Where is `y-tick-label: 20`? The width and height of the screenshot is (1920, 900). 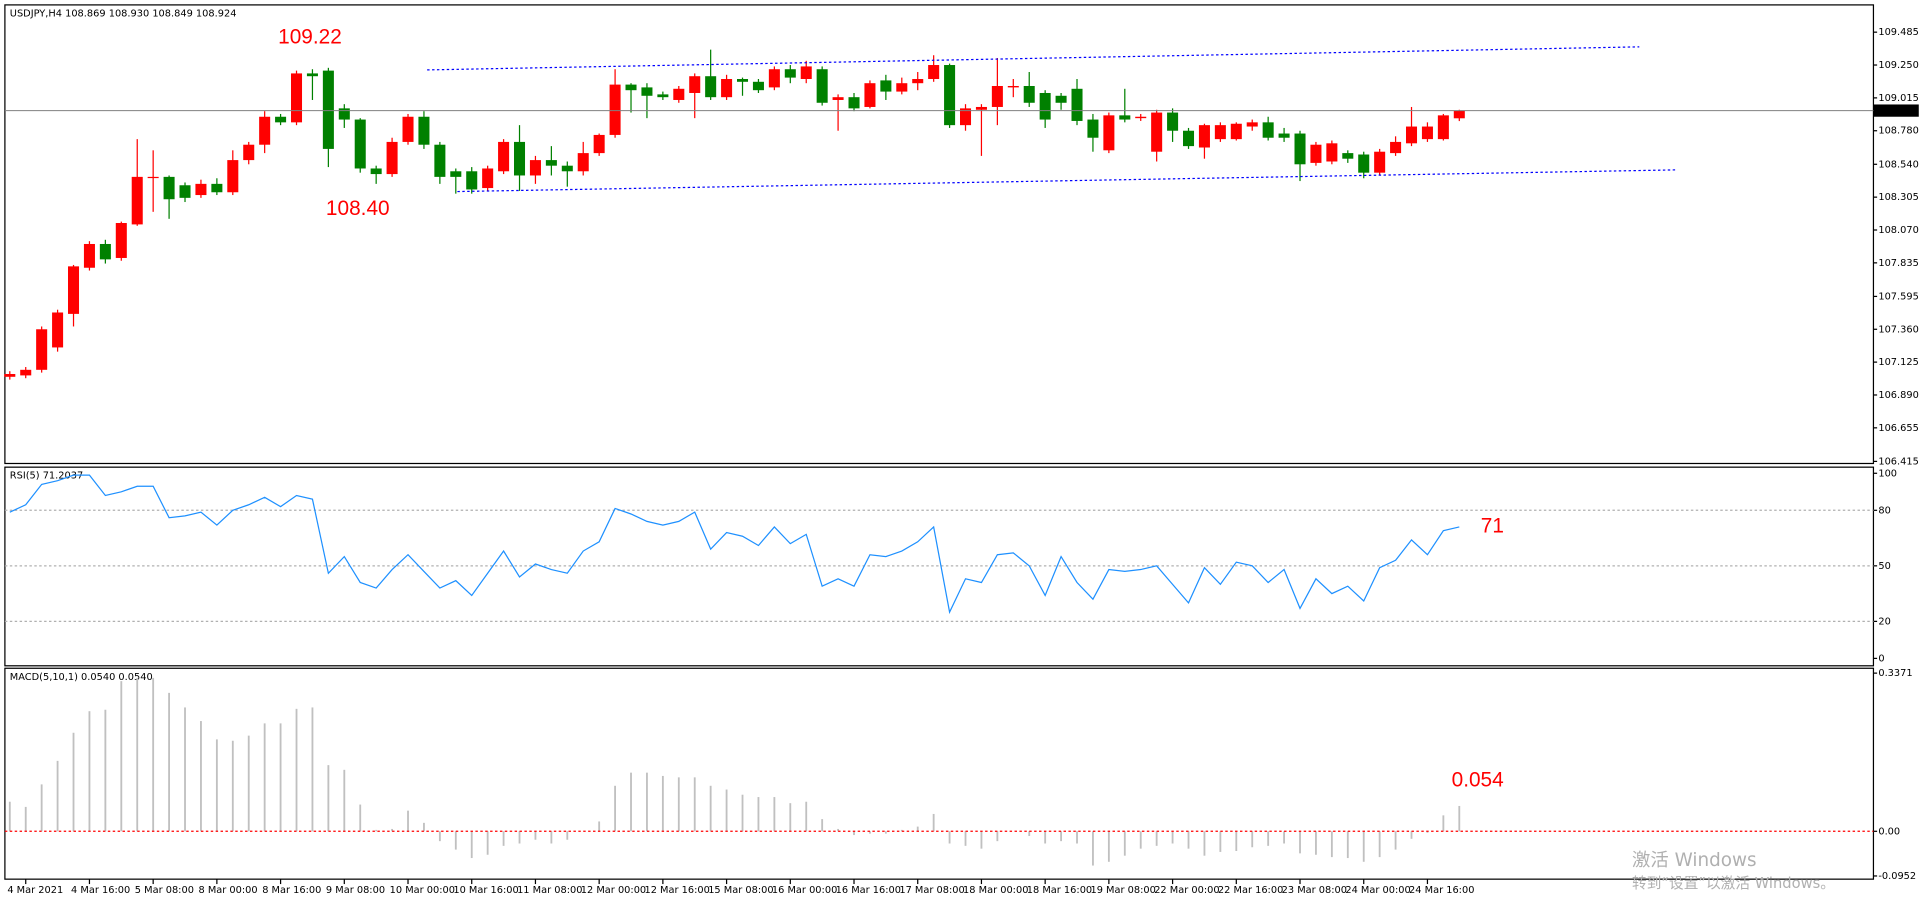
y-tick-label: 20 is located at coordinates (1884, 621).